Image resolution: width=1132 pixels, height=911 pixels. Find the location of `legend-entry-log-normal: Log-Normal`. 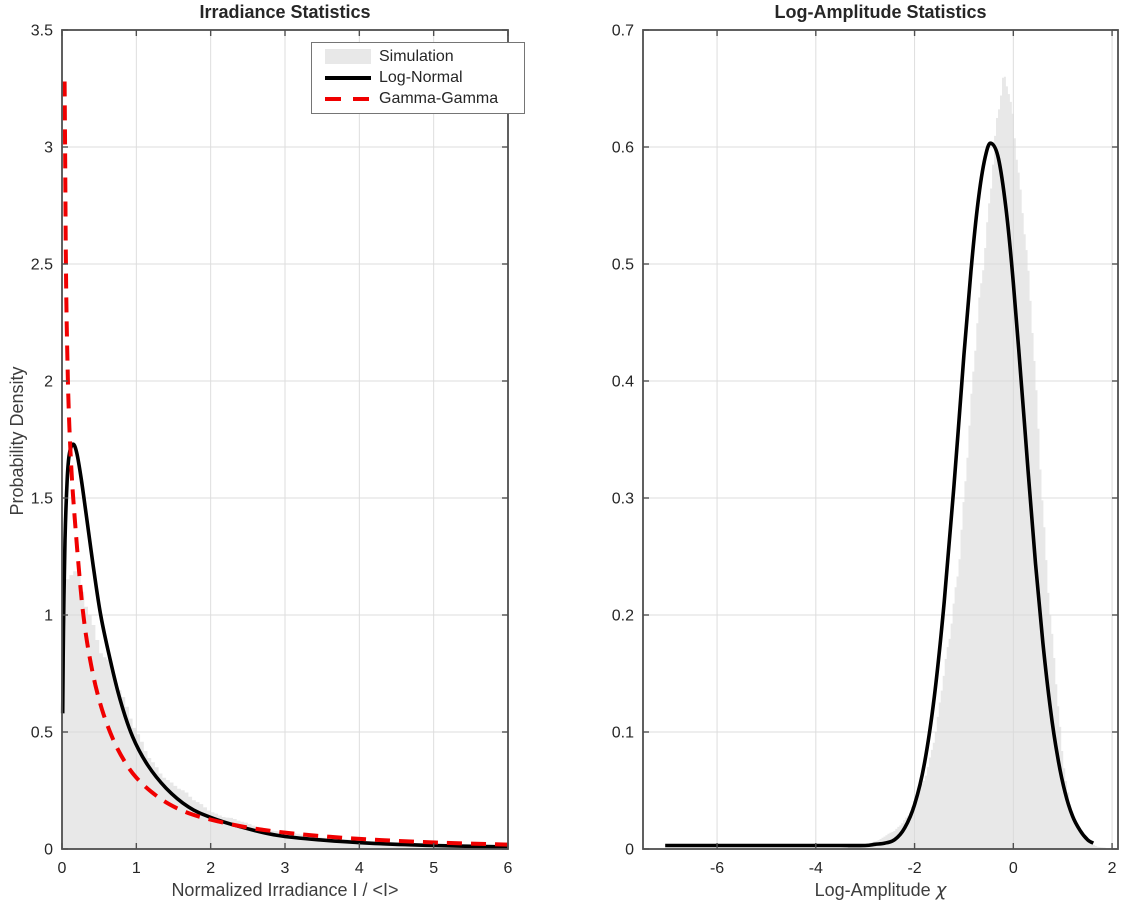

legend-entry-log-normal: Log-Normal is located at coordinates (418, 78).